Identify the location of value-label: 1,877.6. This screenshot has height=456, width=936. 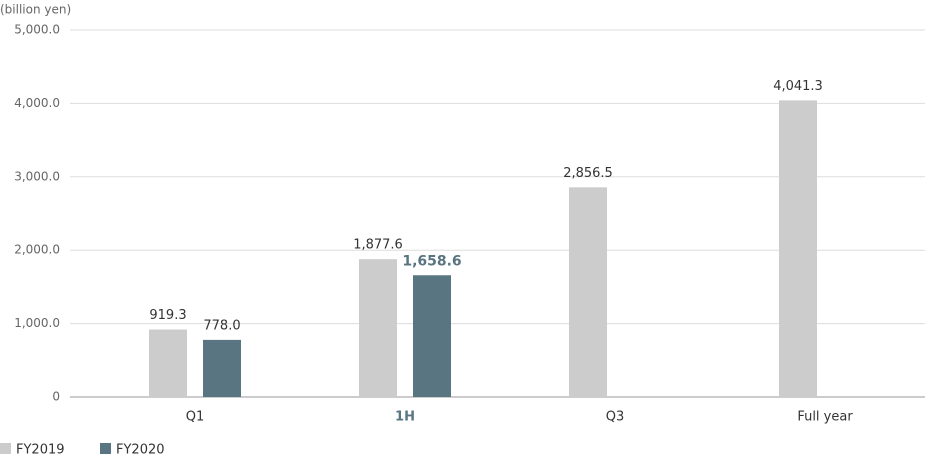
(378, 245).